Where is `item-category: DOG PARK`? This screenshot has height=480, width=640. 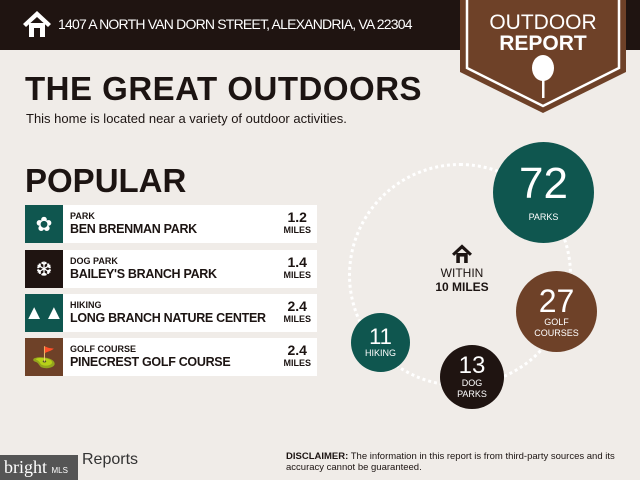
item-category: DOG PARK is located at coordinates (94, 261).